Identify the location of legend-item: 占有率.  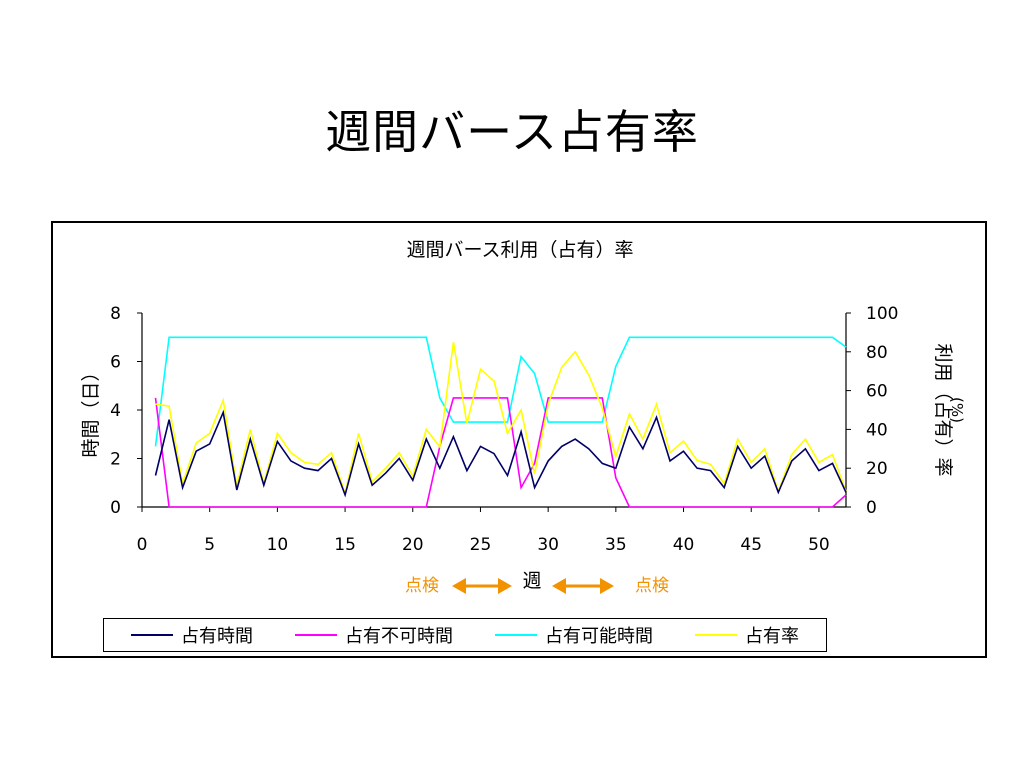
(747, 635).